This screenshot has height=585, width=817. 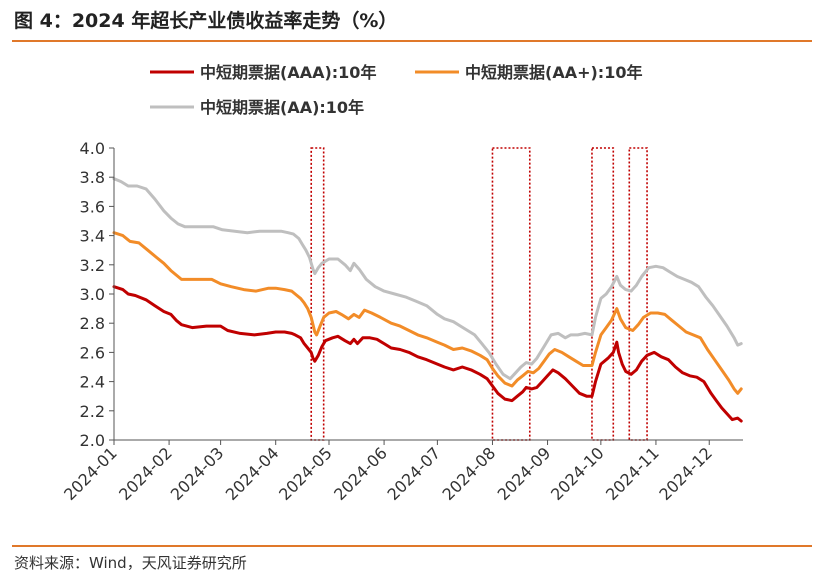 I want to click on y-tick-label: 2.2, so click(x=92, y=411).